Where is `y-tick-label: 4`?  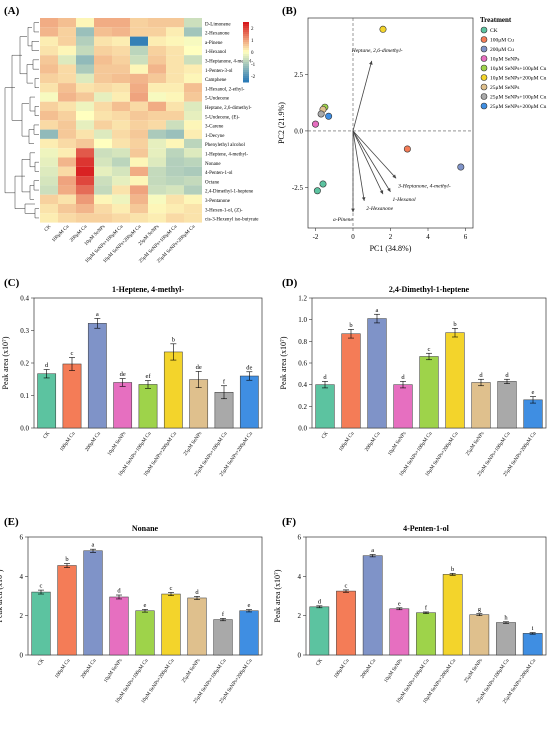 y-tick-label: 4 is located at coordinates (22, 577).